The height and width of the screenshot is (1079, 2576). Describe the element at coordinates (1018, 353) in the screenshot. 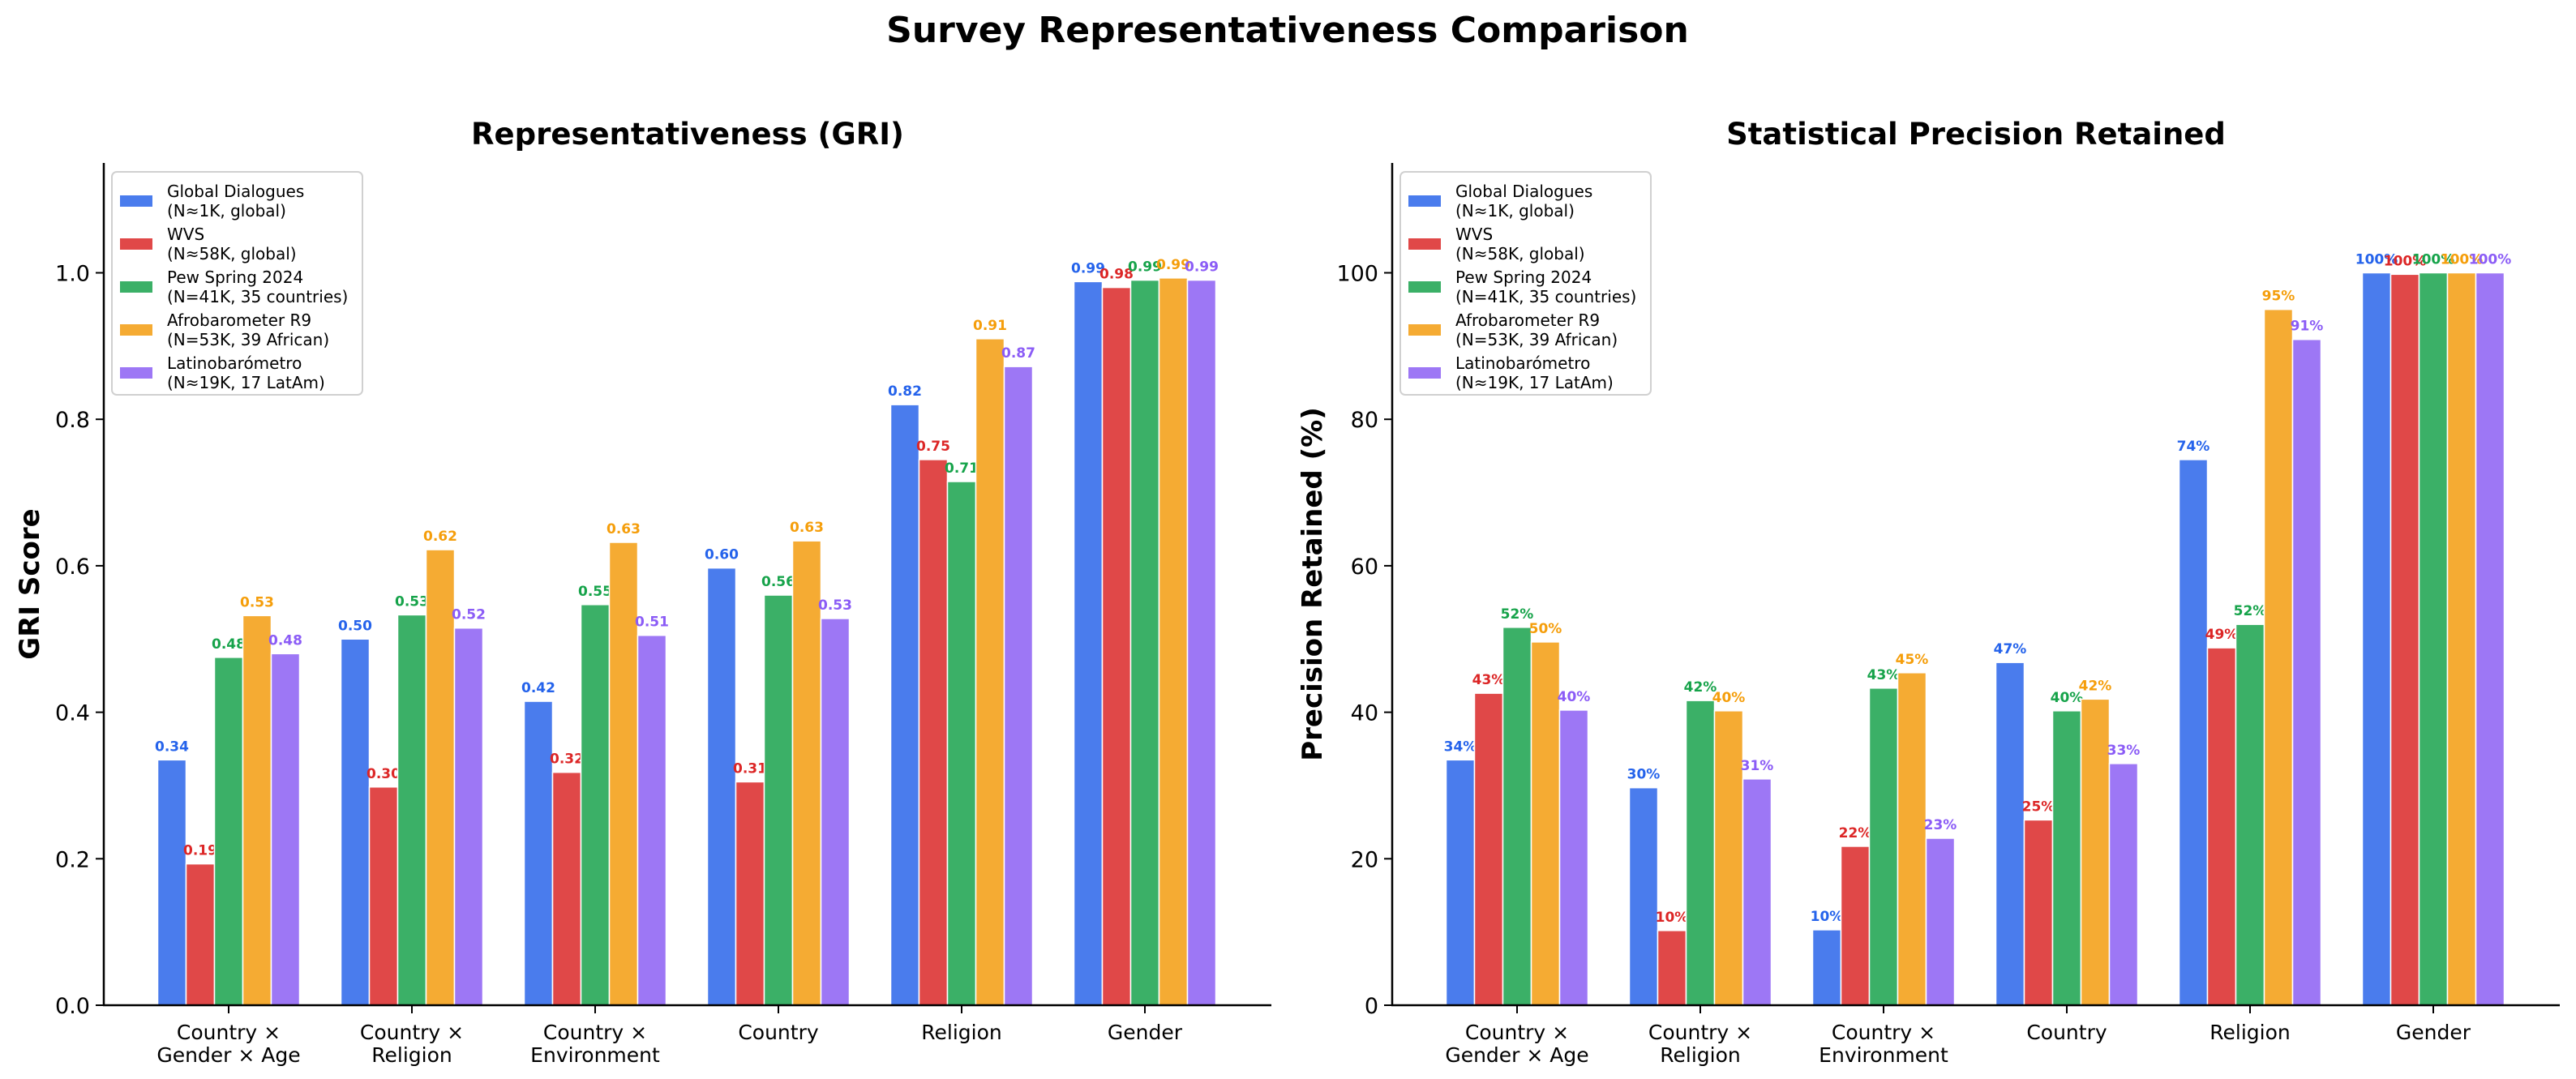

I see `data-label: 0.87` at that location.